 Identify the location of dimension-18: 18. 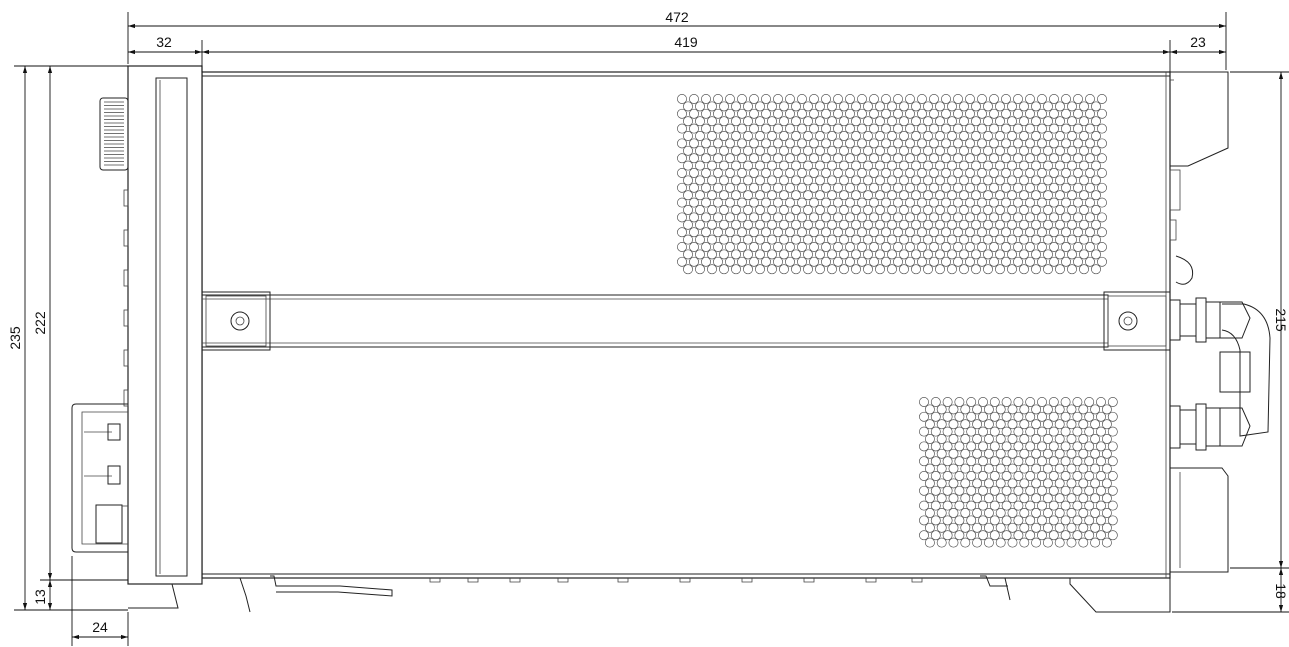
(1281, 590).